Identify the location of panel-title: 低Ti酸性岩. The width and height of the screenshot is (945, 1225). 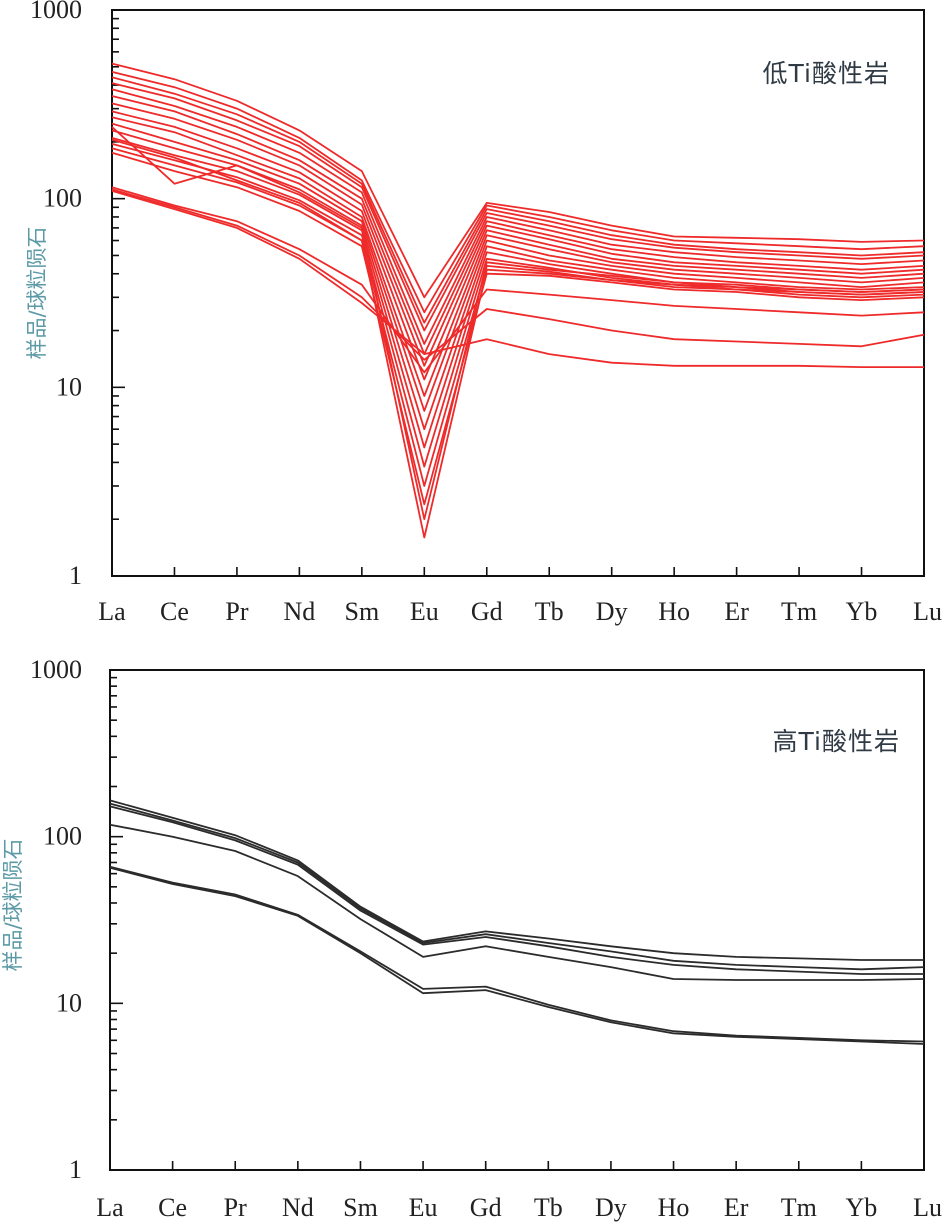
(826, 73).